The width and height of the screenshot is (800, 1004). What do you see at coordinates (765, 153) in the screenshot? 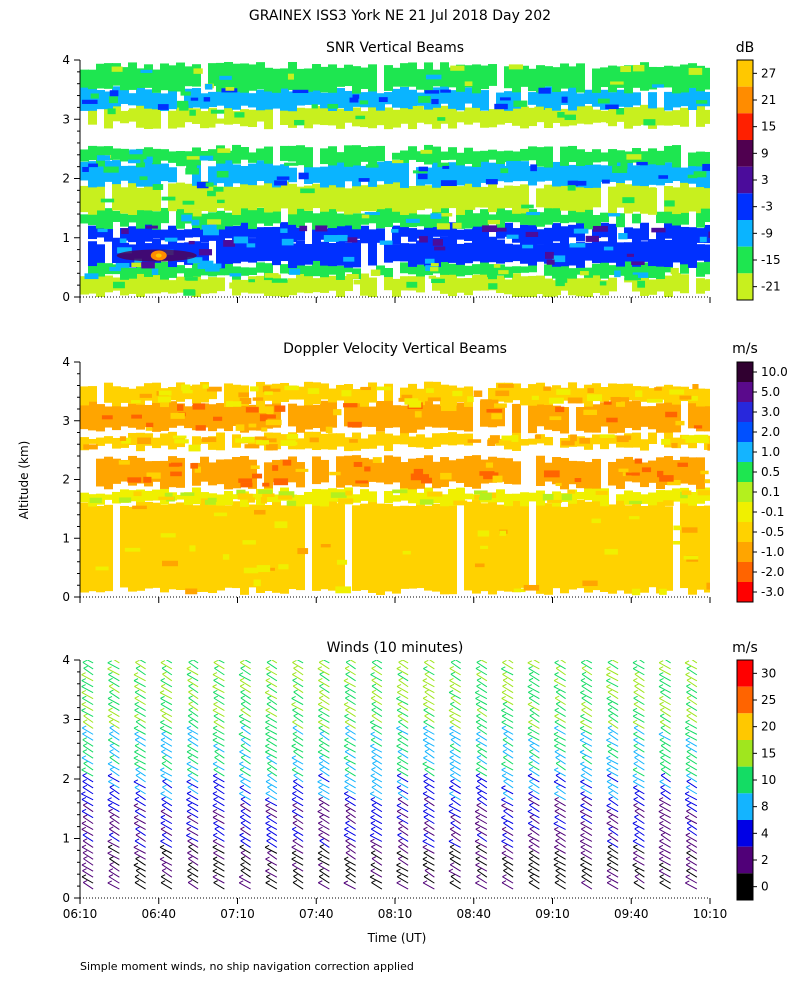
I see `colorbar-label: 9` at bounding box center [765, 153].